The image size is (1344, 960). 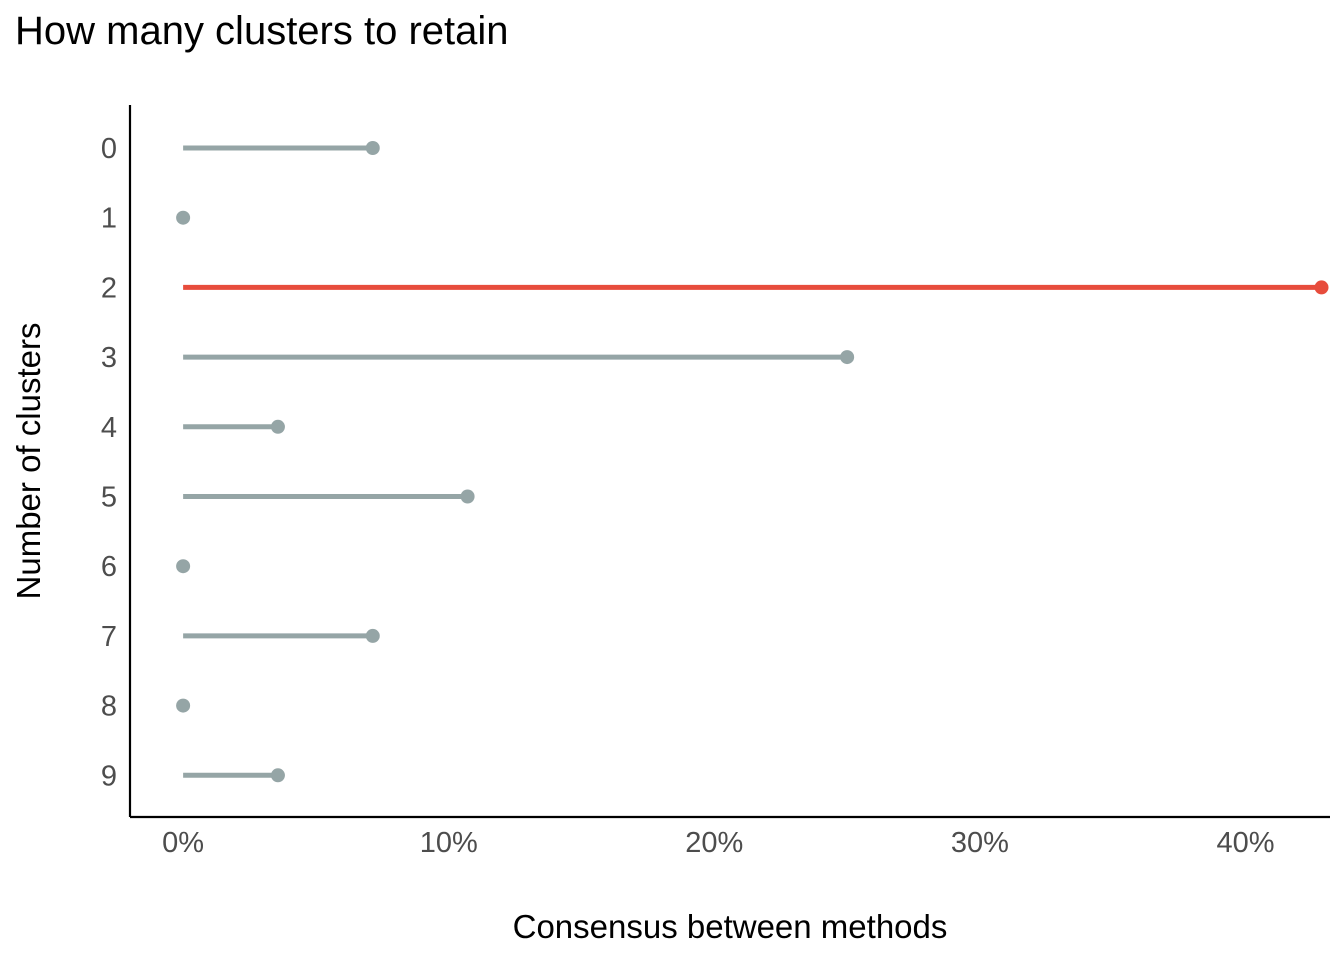 What do you see at coordinates (730, 926) in the screenshot?
I see `x-axis-title: Consensus between methods` at bounding box center [730, 926].